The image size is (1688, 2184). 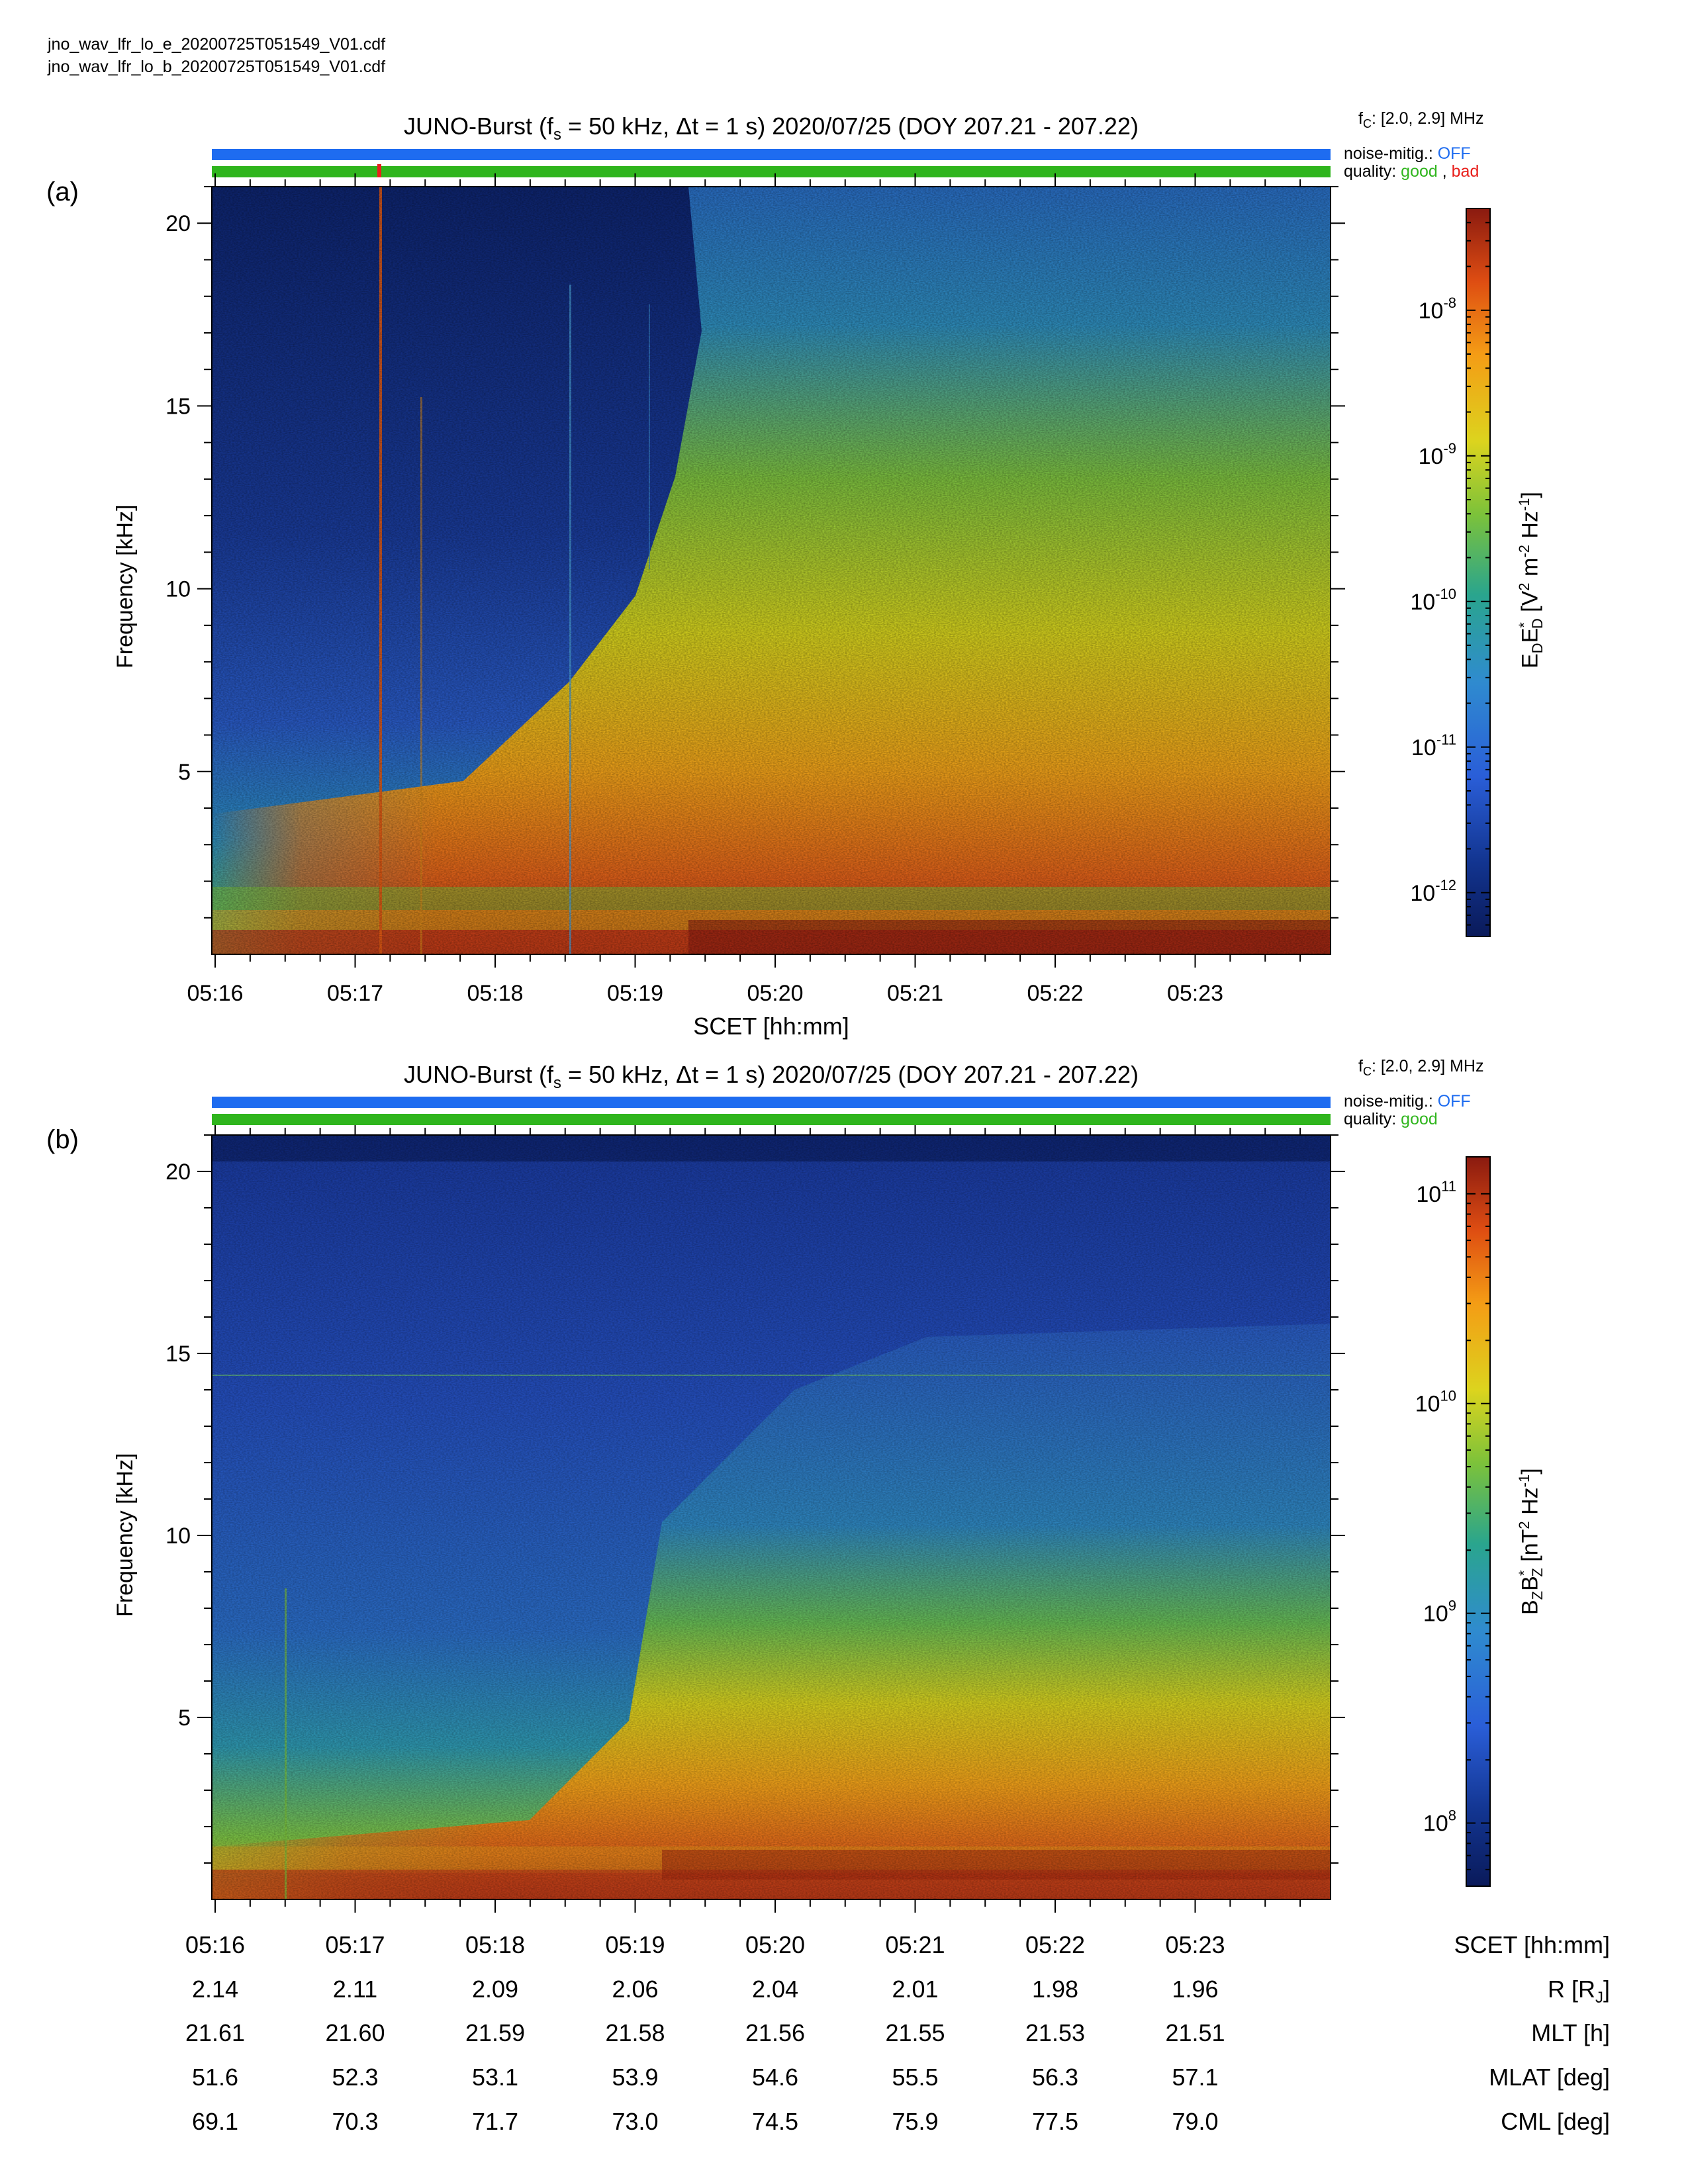 What do you see at coordinates (635, 2077) in the screenshot?
I see `ephemeris-cell: 53.9` at bounding box center [635, 2077].